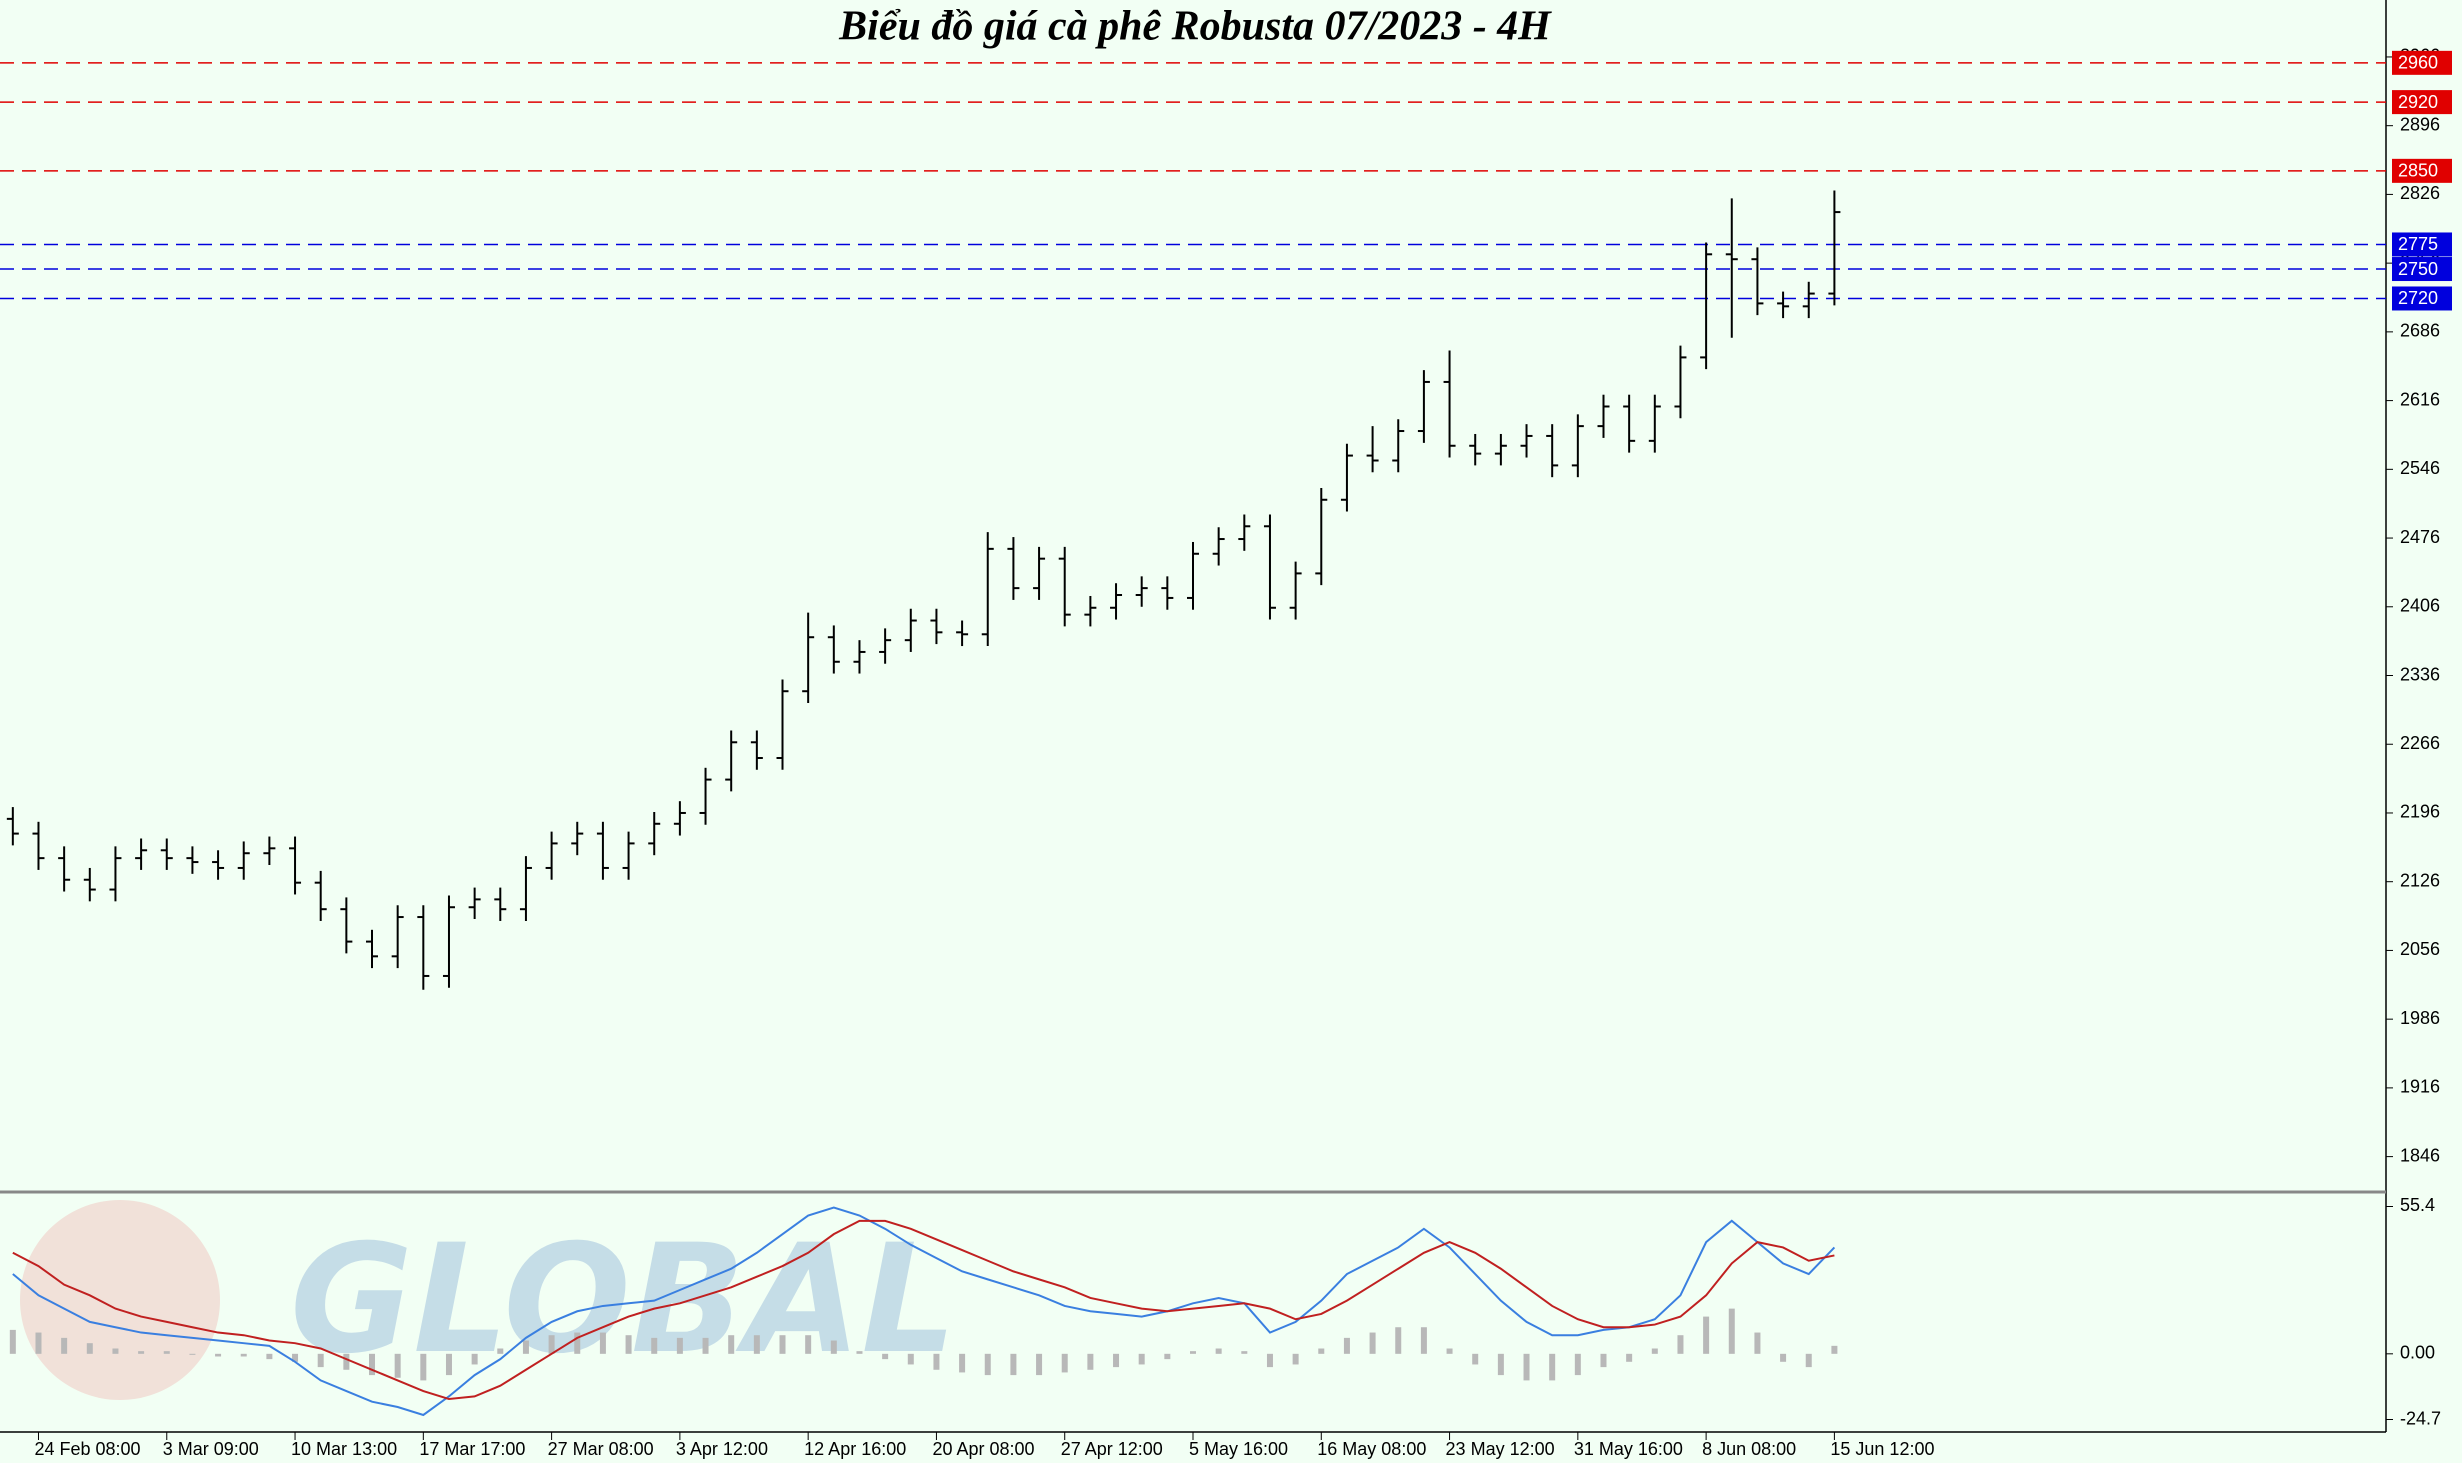  Describe the element at coordinates (2420, 124) in the screenshot. I see `y-tick-label: 2896` at that location.